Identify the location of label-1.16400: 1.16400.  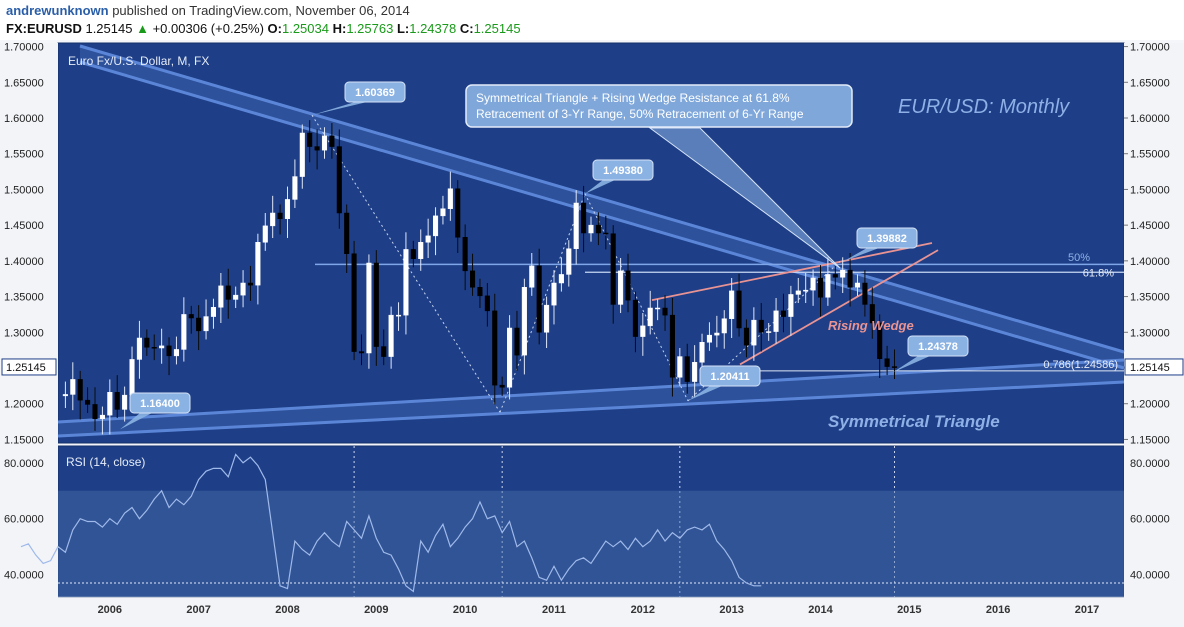
(160, 404).